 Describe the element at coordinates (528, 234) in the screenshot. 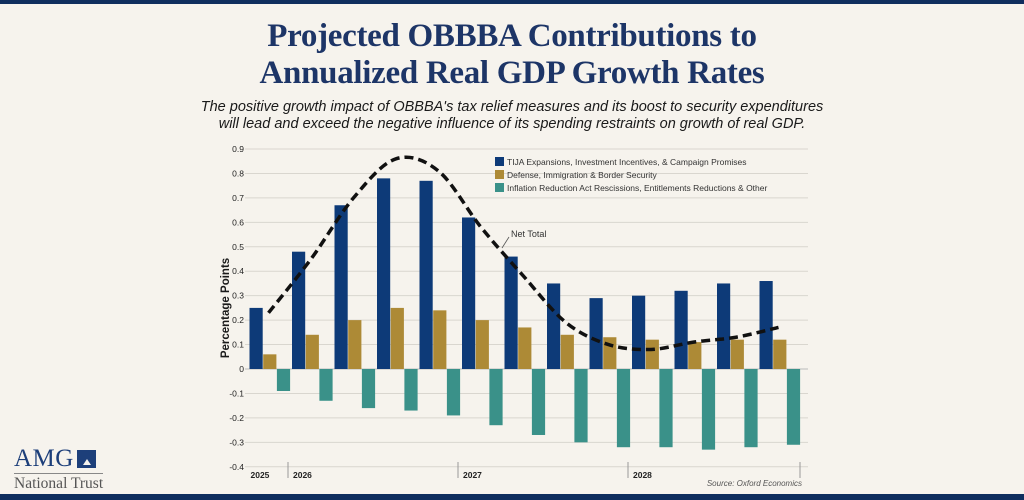

I see `net-total-label: Net Total` at that location.